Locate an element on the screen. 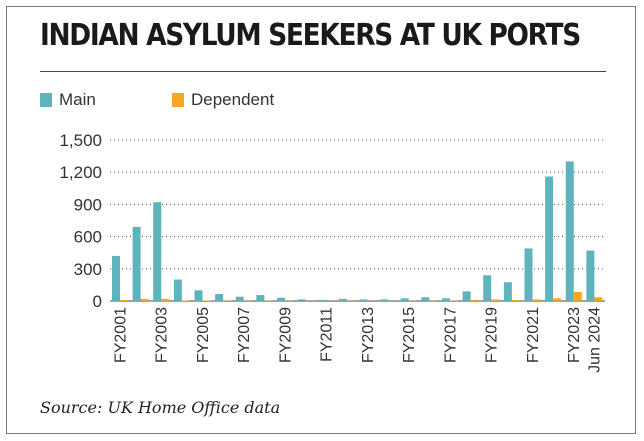 The height and width of the screenshot is (441, 644). x-tick-label: FY2015 is located at coordinates (409, 335).